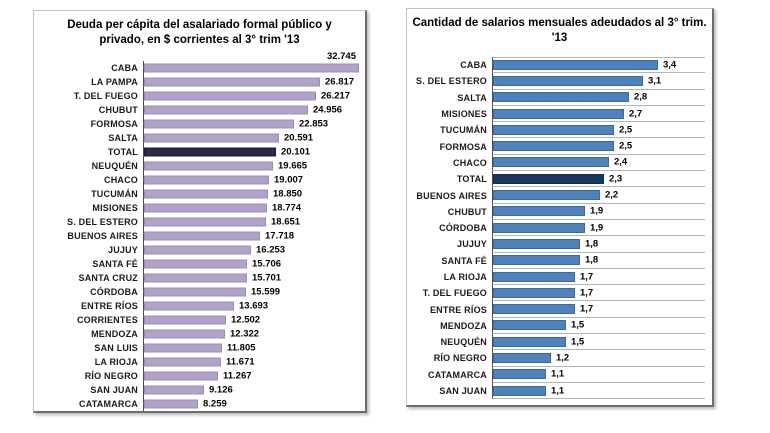 The image size is (770, 433). Describe the element at coordinates (296, 152) in the screenshot. I see `value-label: 20.101` at that location.